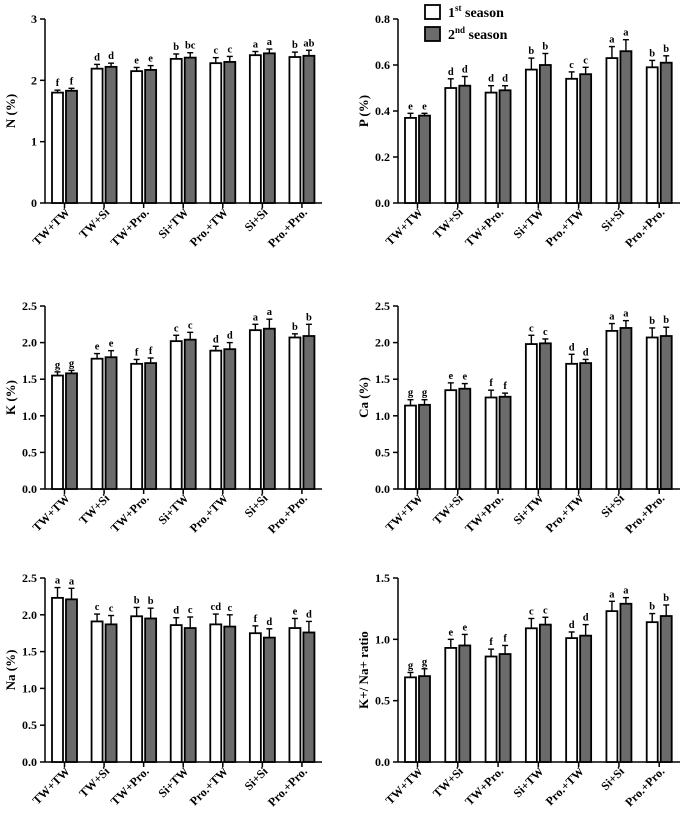  I want to click on y-axis-label: K+/ Na+ ratio, so click(363, 670).